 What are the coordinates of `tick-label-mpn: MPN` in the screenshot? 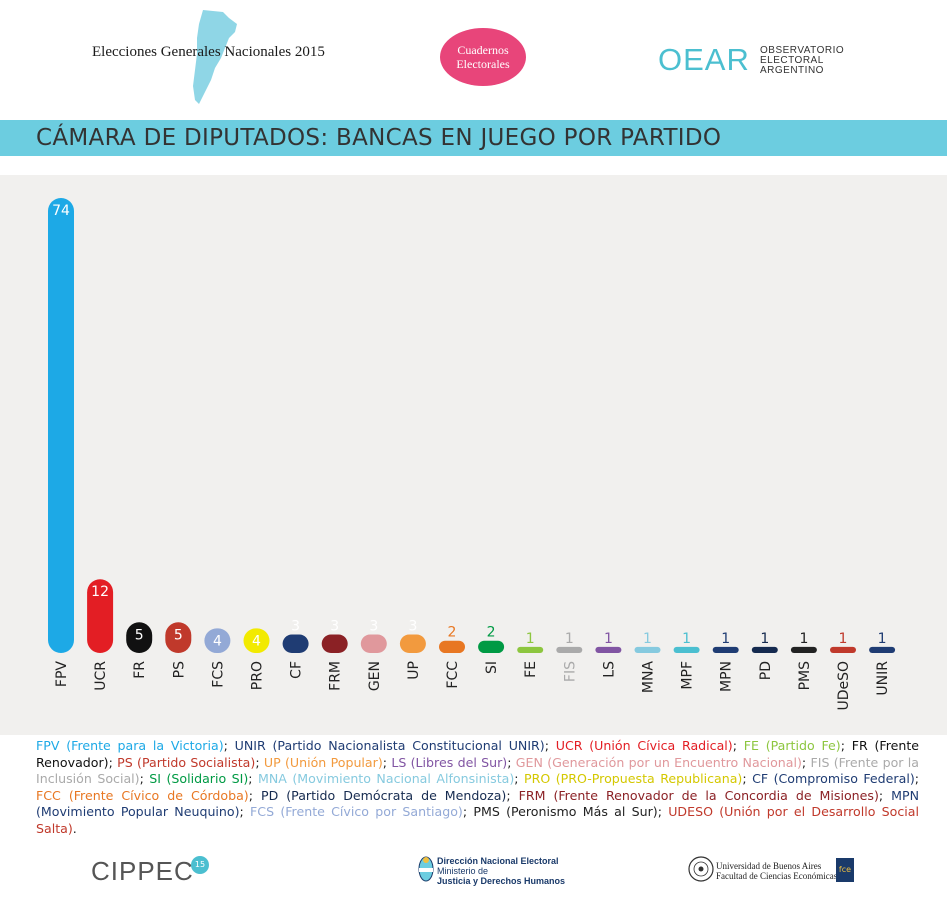 It's located at (727, 676).